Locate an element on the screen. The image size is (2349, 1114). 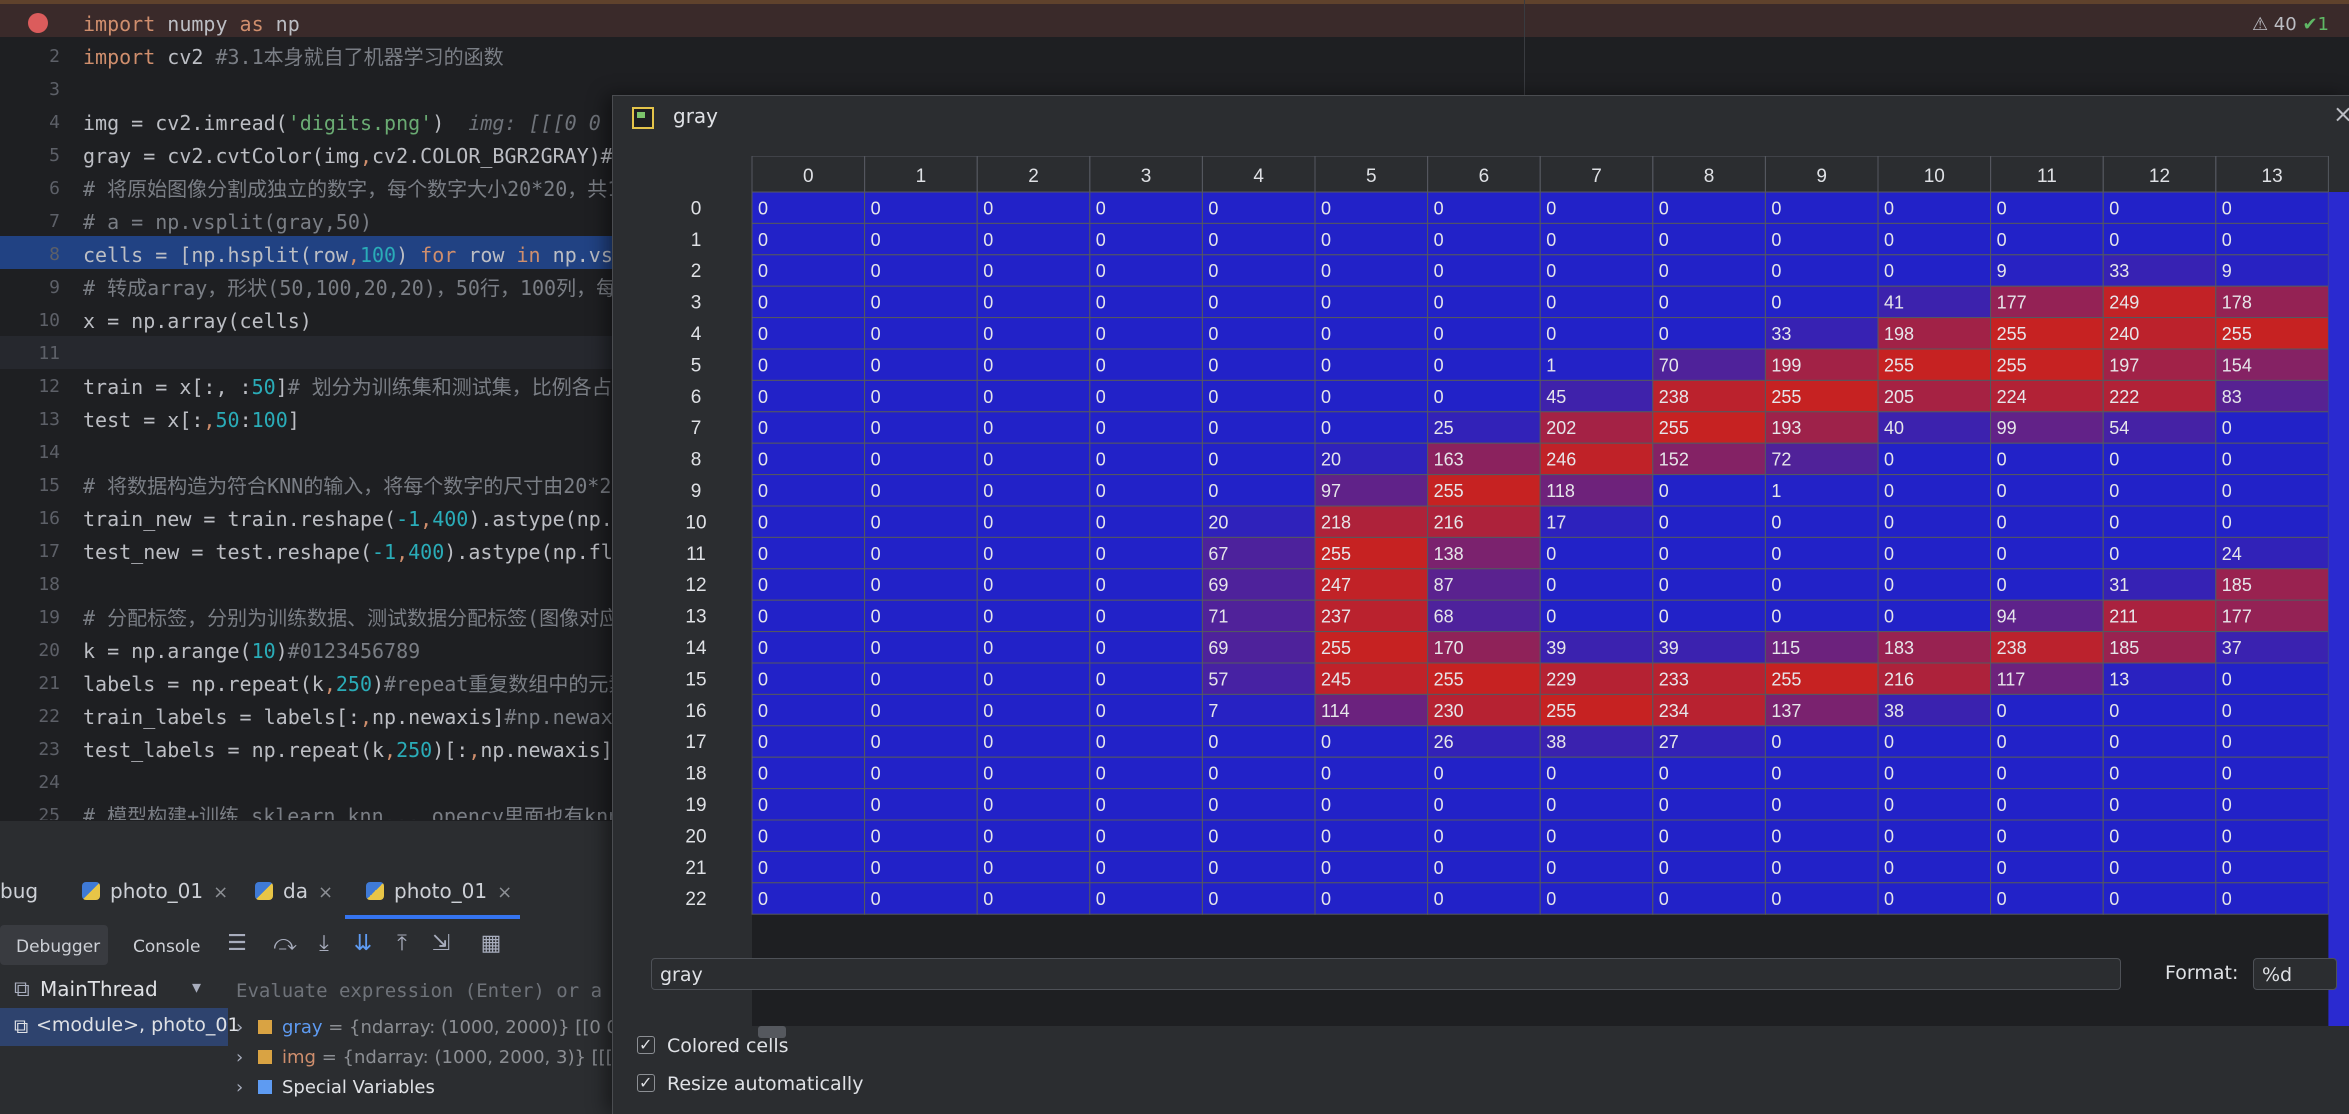
chevron-right-icon: › is located at coordinates (240, 1087).